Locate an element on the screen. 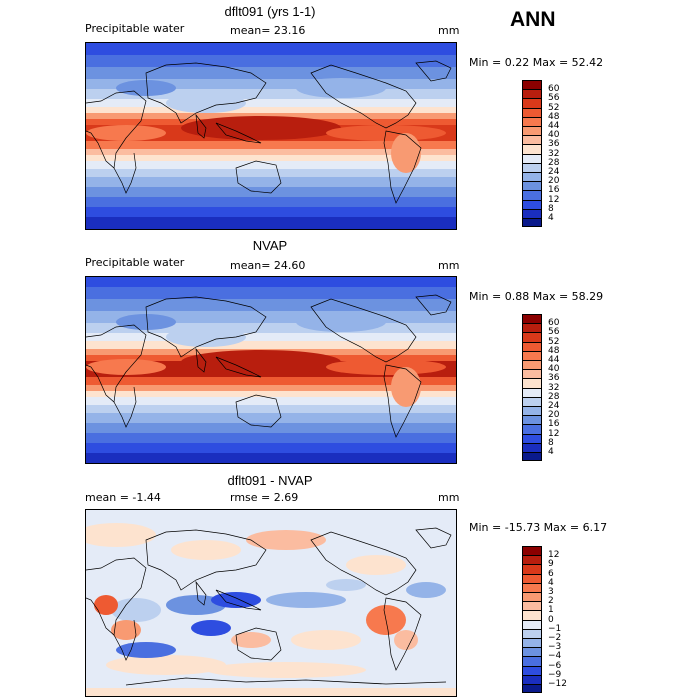  map-diff is located at coordinates (271, 603).